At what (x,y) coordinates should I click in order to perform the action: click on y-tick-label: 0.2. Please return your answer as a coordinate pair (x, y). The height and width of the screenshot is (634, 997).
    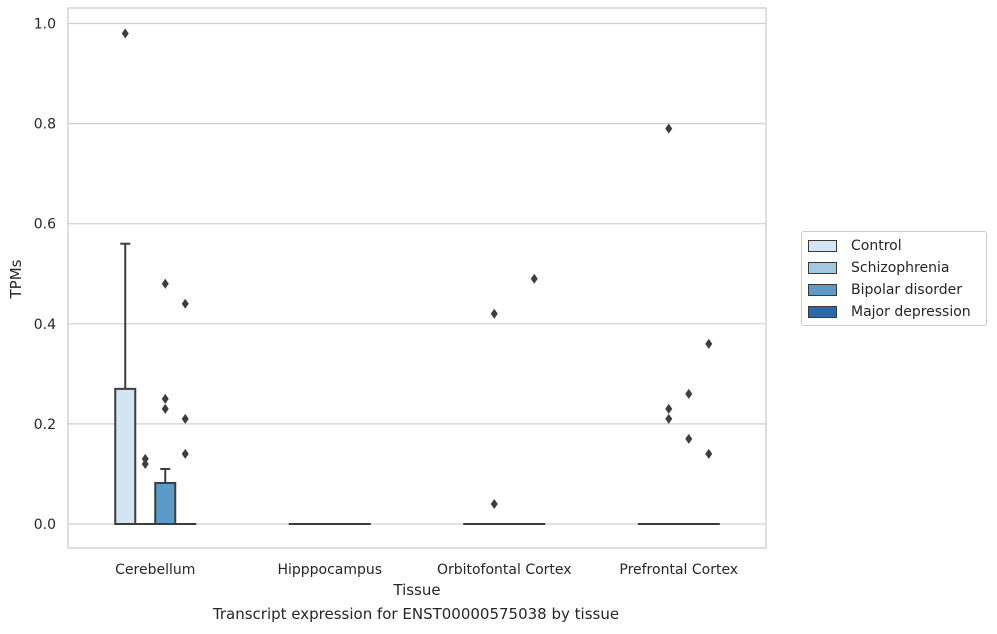
    Looking at the image, I should click on (45, 425).